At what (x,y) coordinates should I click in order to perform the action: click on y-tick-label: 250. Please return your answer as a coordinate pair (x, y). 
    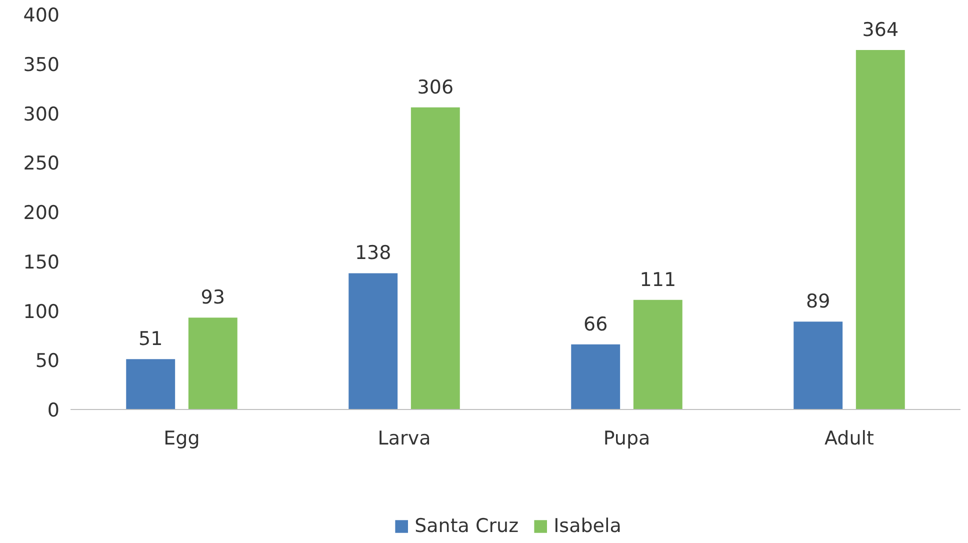
    Looking at the image, I should click on (41, 163).